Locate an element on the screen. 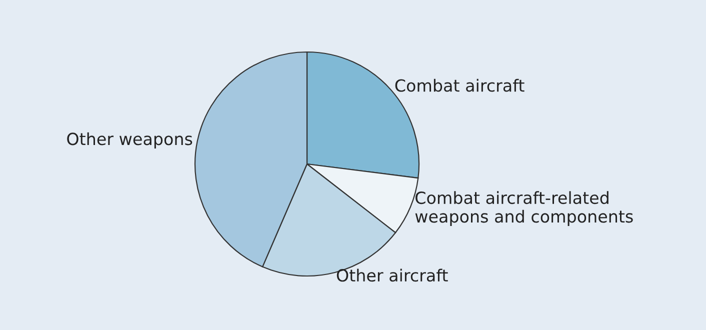 The height and width of the screenshot is (330, 706). slice-label: Combat aircraft is located at coordinates (459, 85).